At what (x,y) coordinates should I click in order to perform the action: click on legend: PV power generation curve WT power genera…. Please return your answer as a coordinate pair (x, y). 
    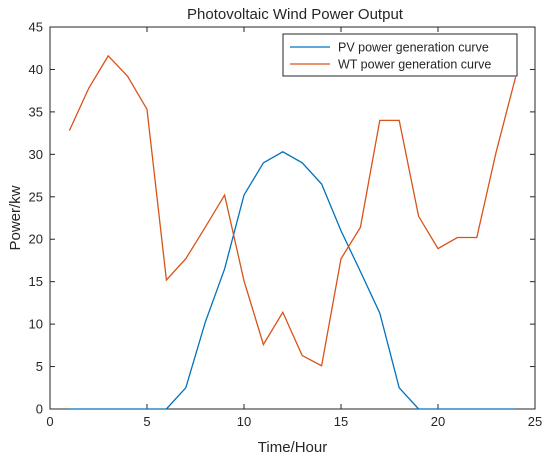
    Looking at the image, I should click on (400, 55).